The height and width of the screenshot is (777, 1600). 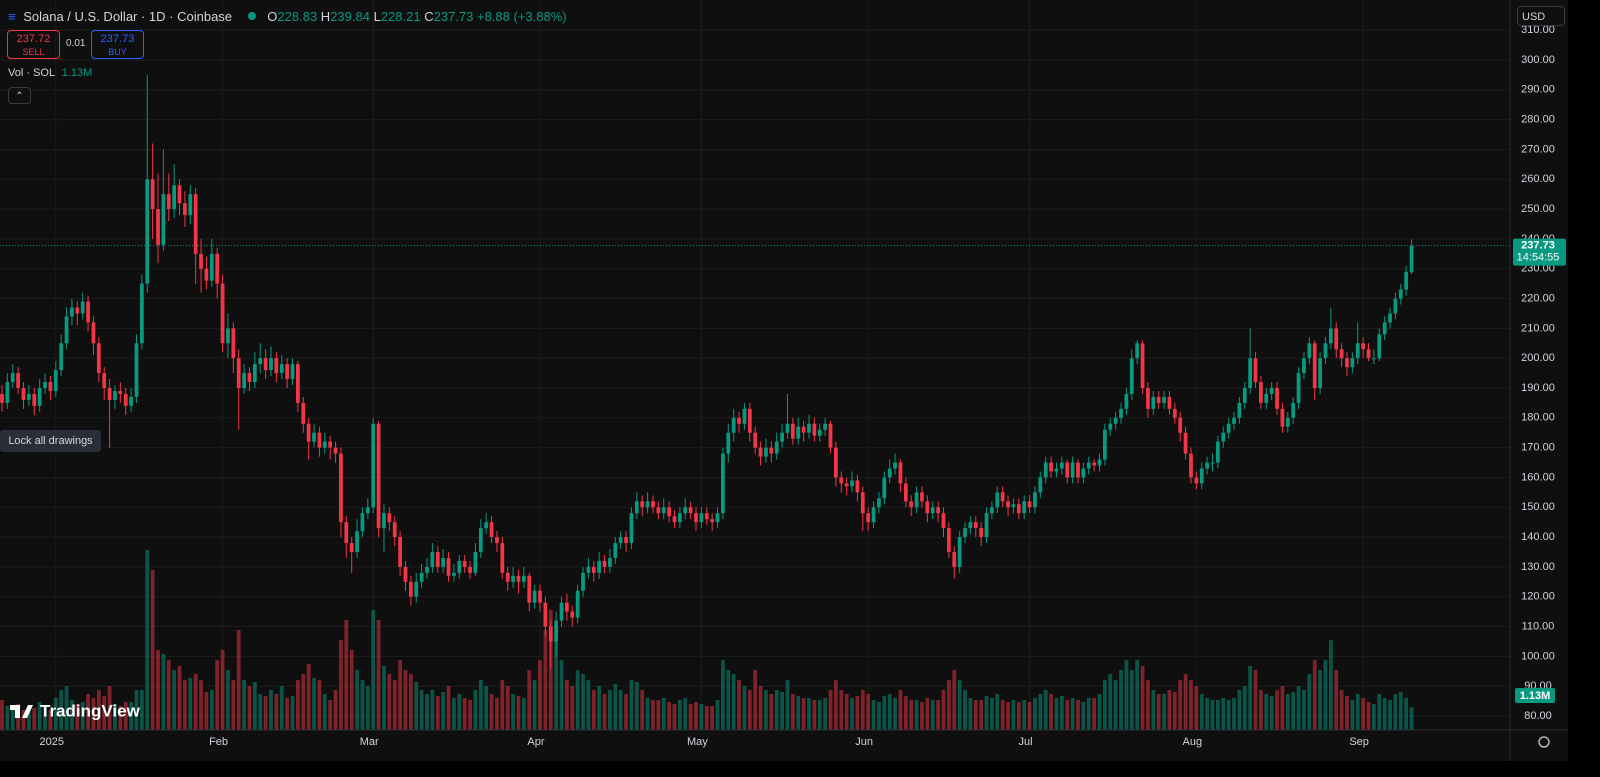 I want to click on ohlc-key: H, so click(x=325, y=16).